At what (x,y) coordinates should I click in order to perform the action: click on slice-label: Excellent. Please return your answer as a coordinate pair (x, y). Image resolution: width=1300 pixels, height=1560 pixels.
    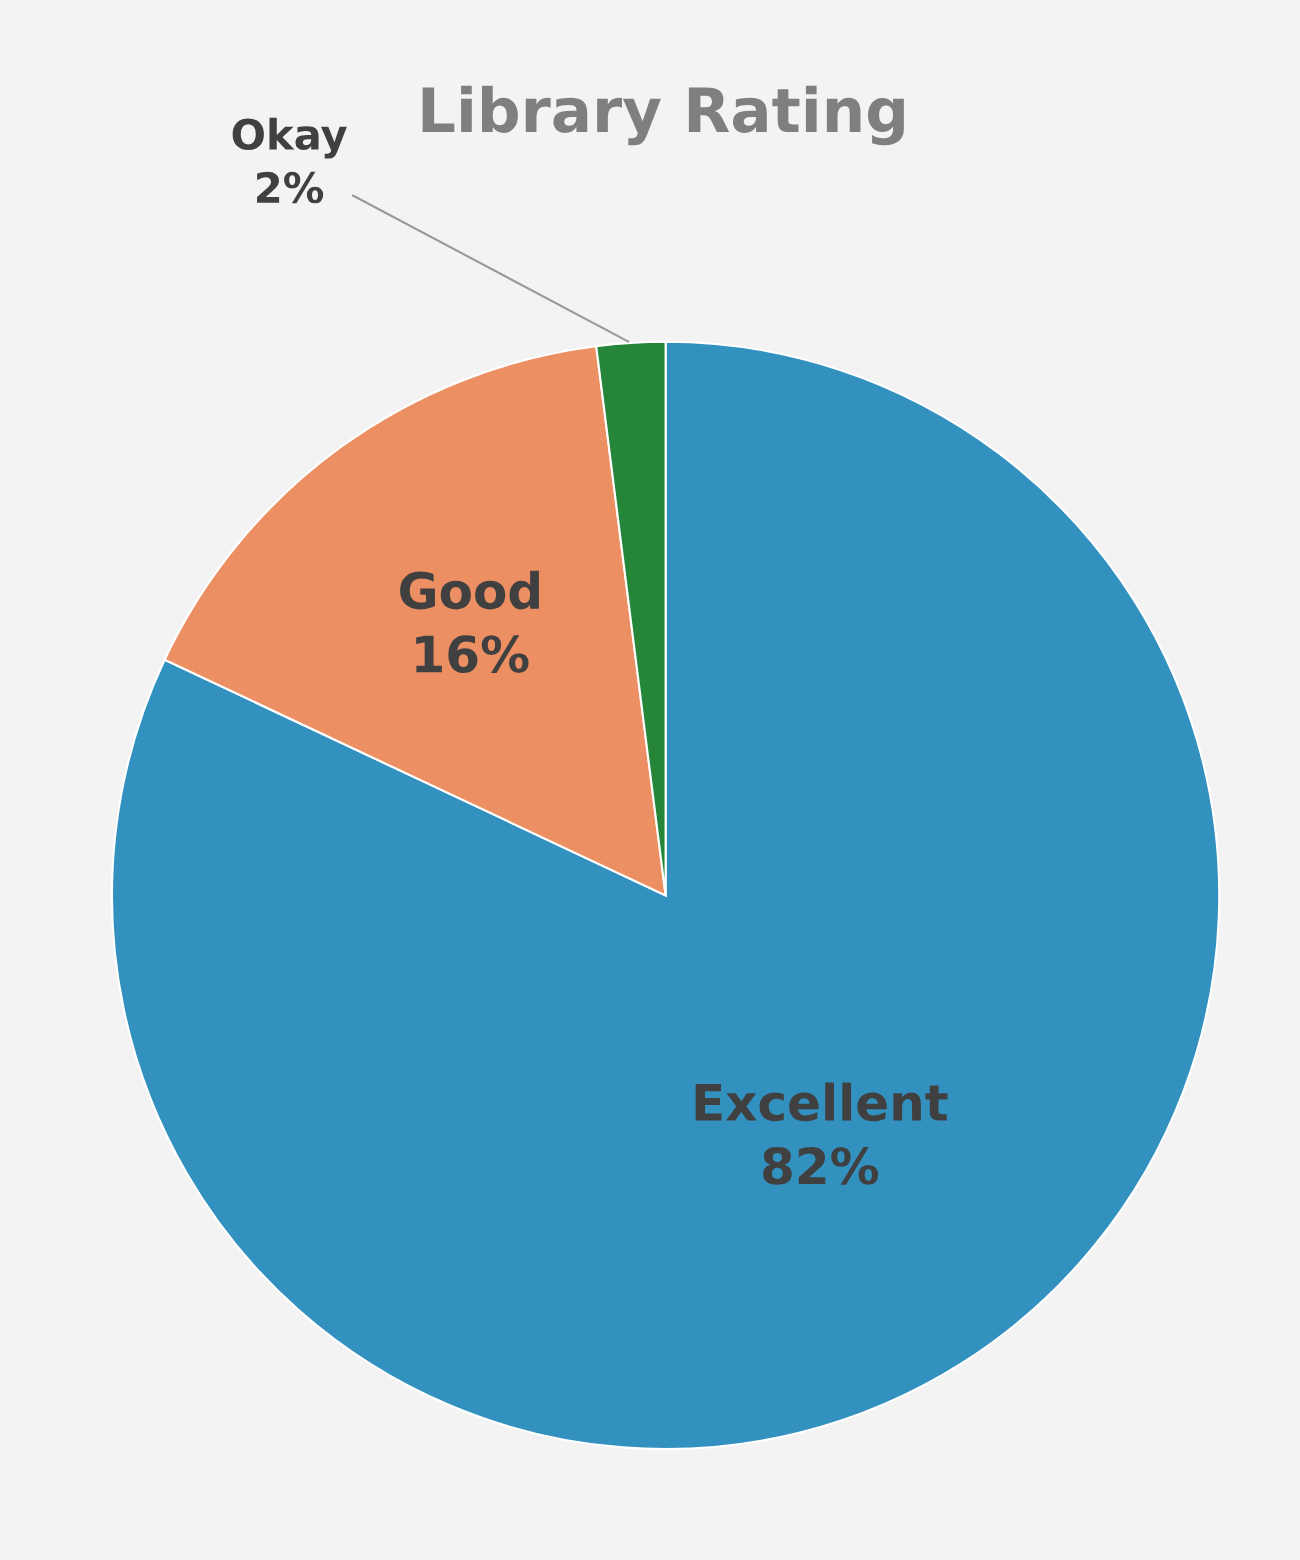
    Looking at the image, I should click on (821, 1102).